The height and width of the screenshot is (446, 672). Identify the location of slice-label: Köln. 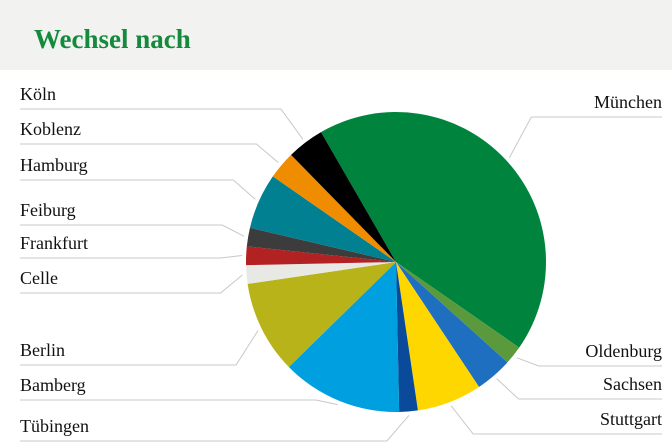
(38, 94).